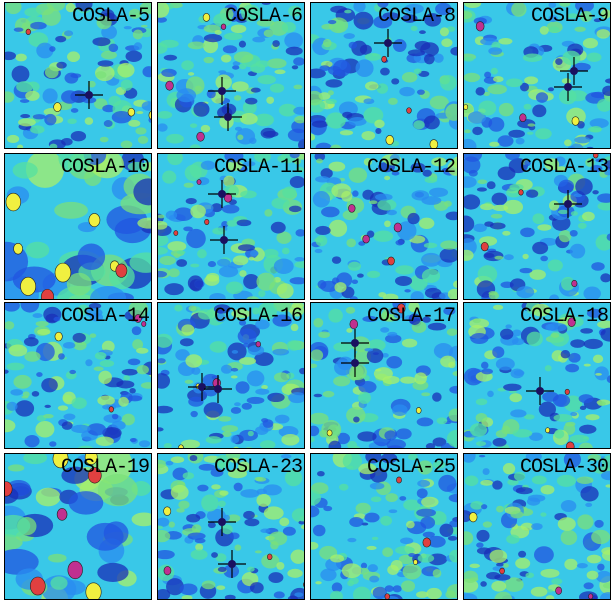 The width and height of the screenshot is (616, 605). What do you see at coordinates (537, 75) in the screenshot?
I see `map-panel: COSLA-9` at bounding box center [537, 75].